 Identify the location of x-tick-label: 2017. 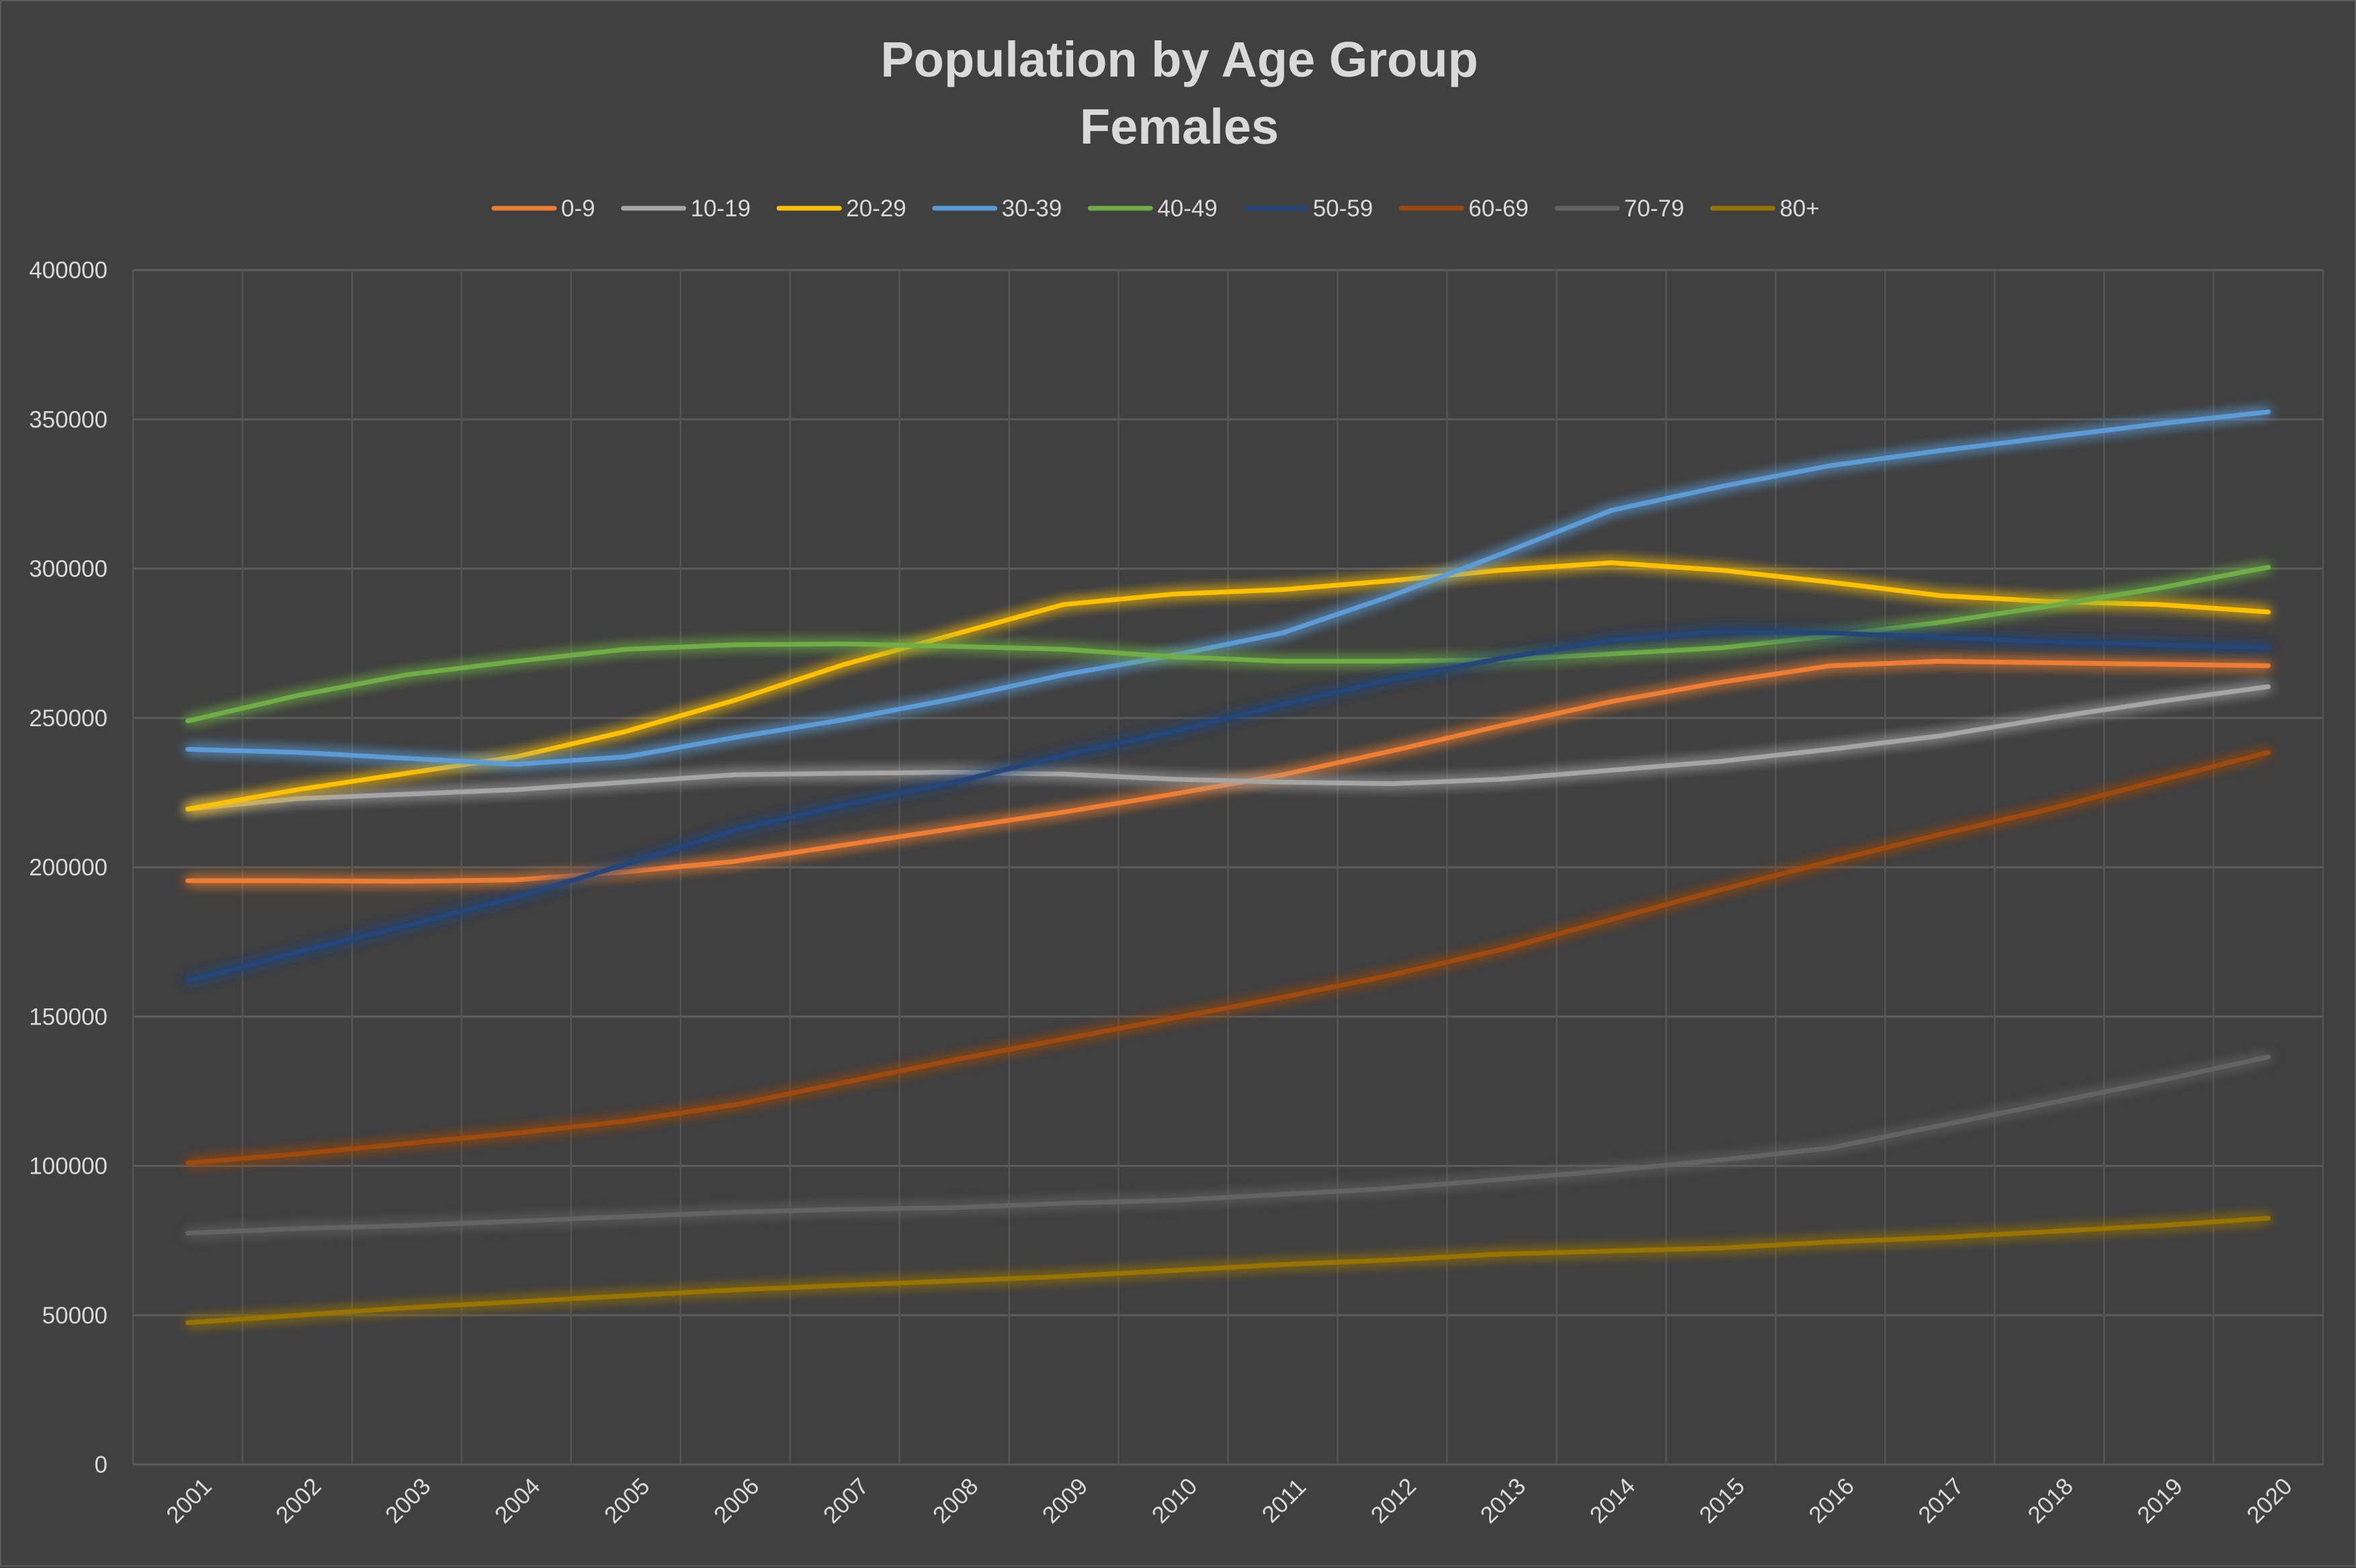
(1941, 1501).